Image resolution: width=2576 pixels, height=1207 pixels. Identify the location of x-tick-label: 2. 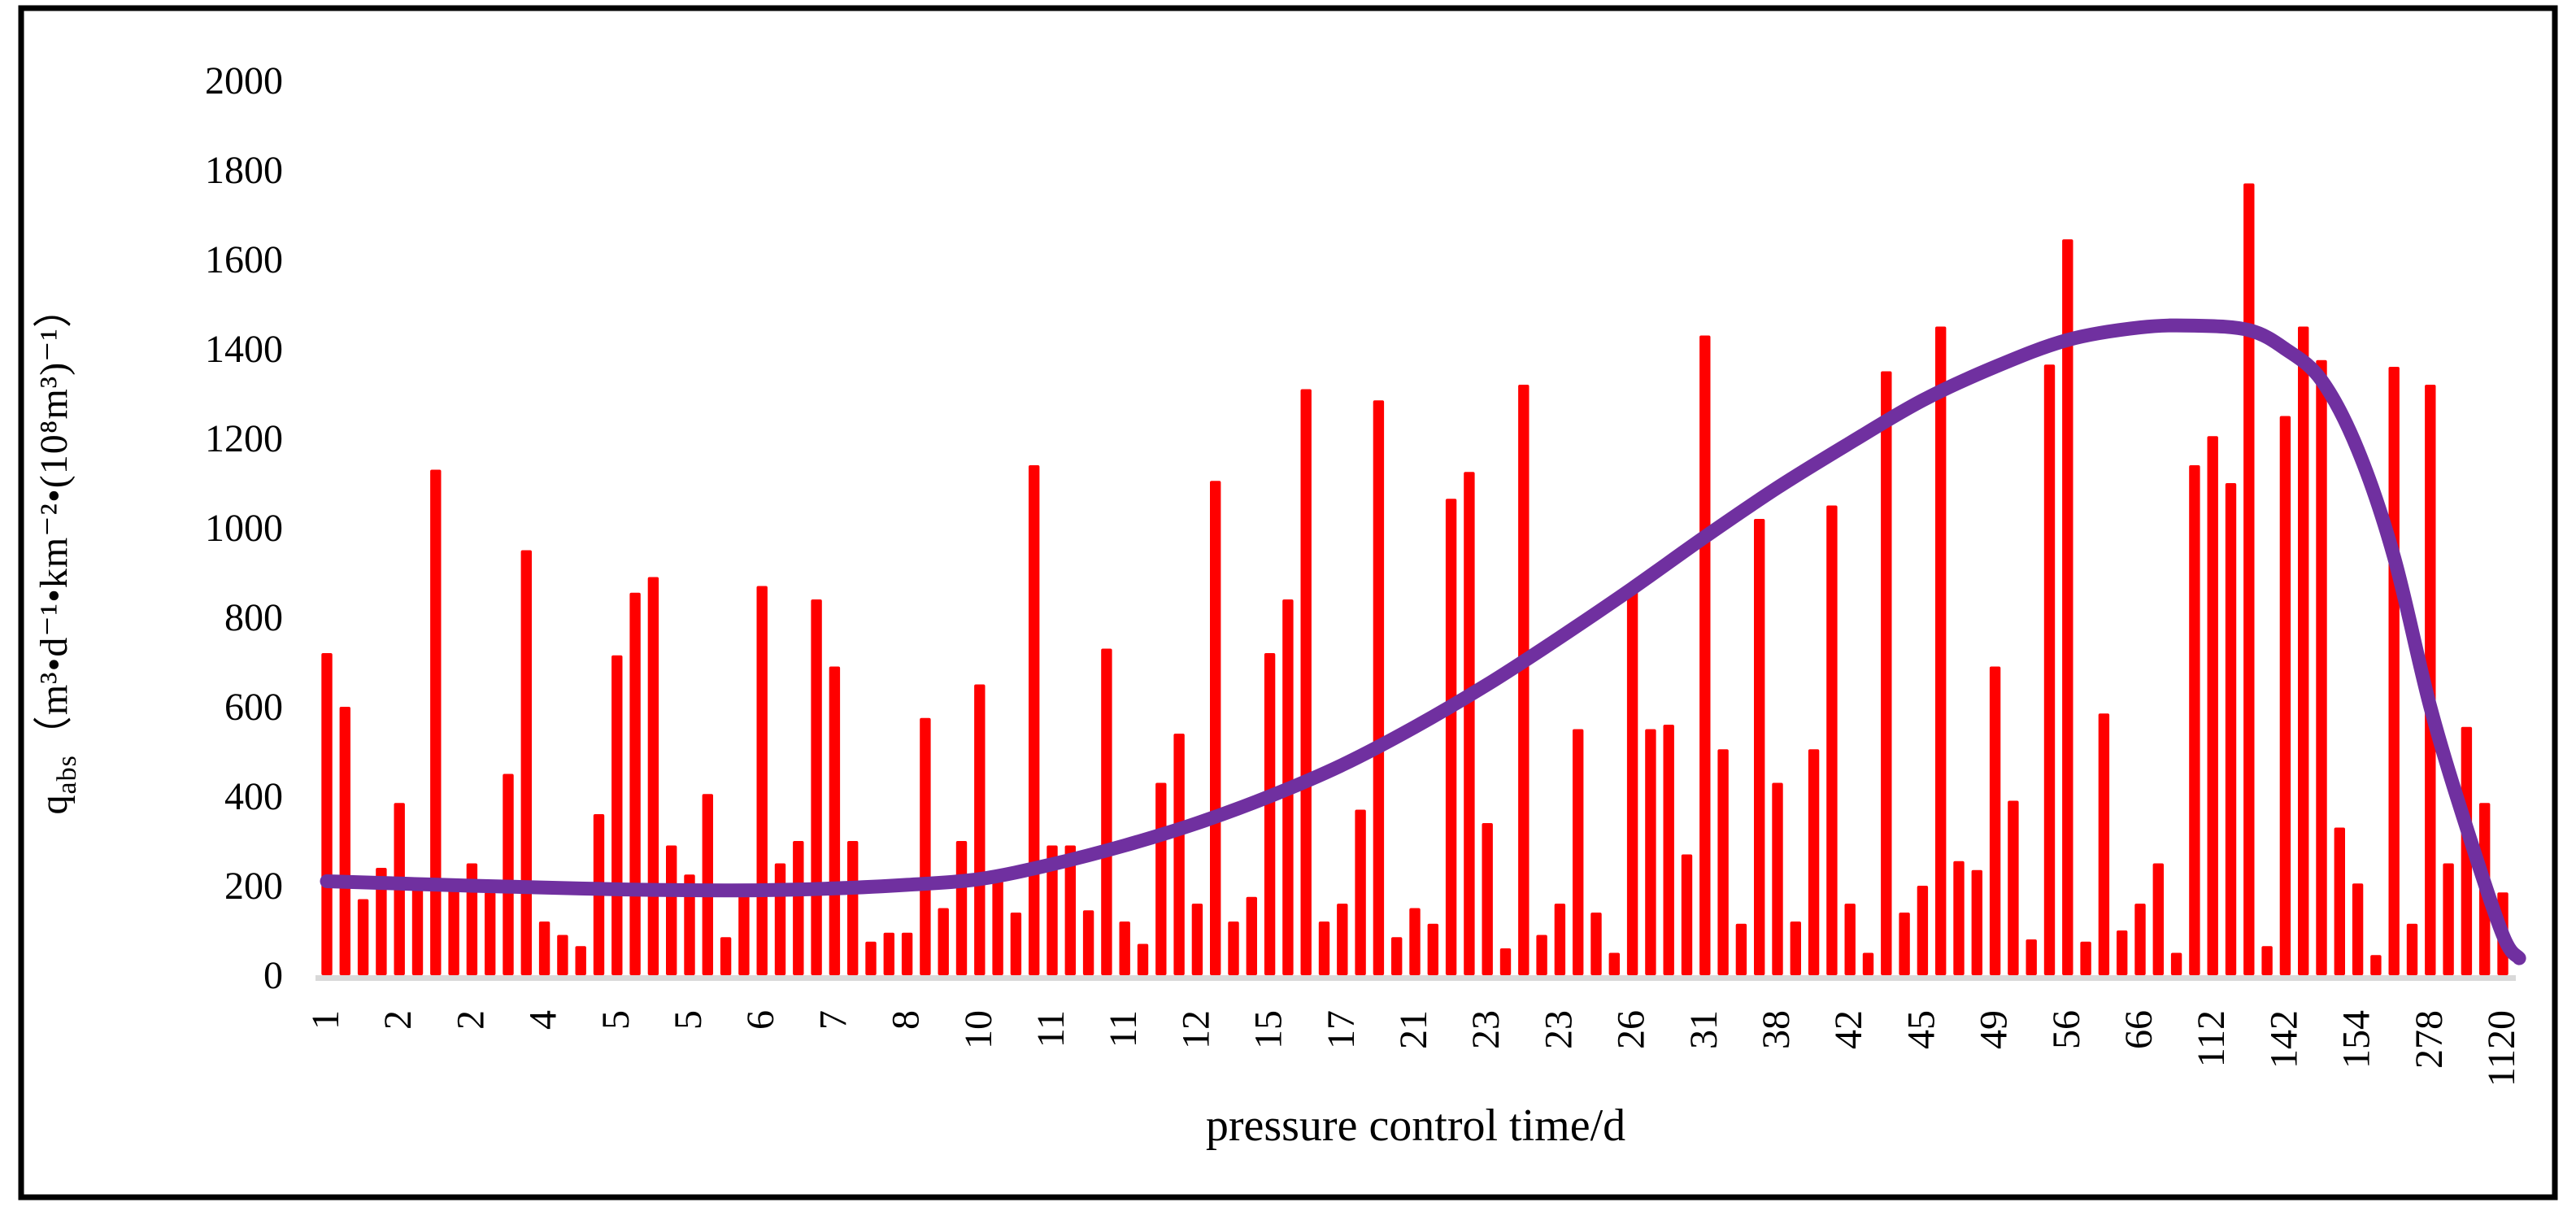
(398, 1020).